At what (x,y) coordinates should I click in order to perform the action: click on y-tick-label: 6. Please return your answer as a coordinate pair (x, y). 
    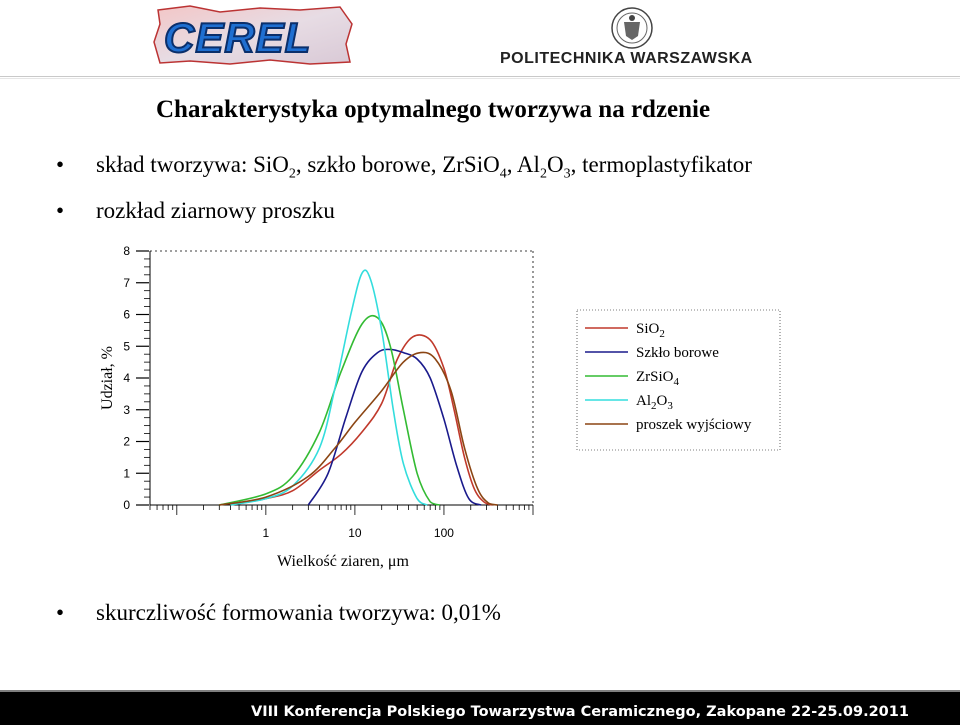
    Looking at the image, I should click on (126, 315).